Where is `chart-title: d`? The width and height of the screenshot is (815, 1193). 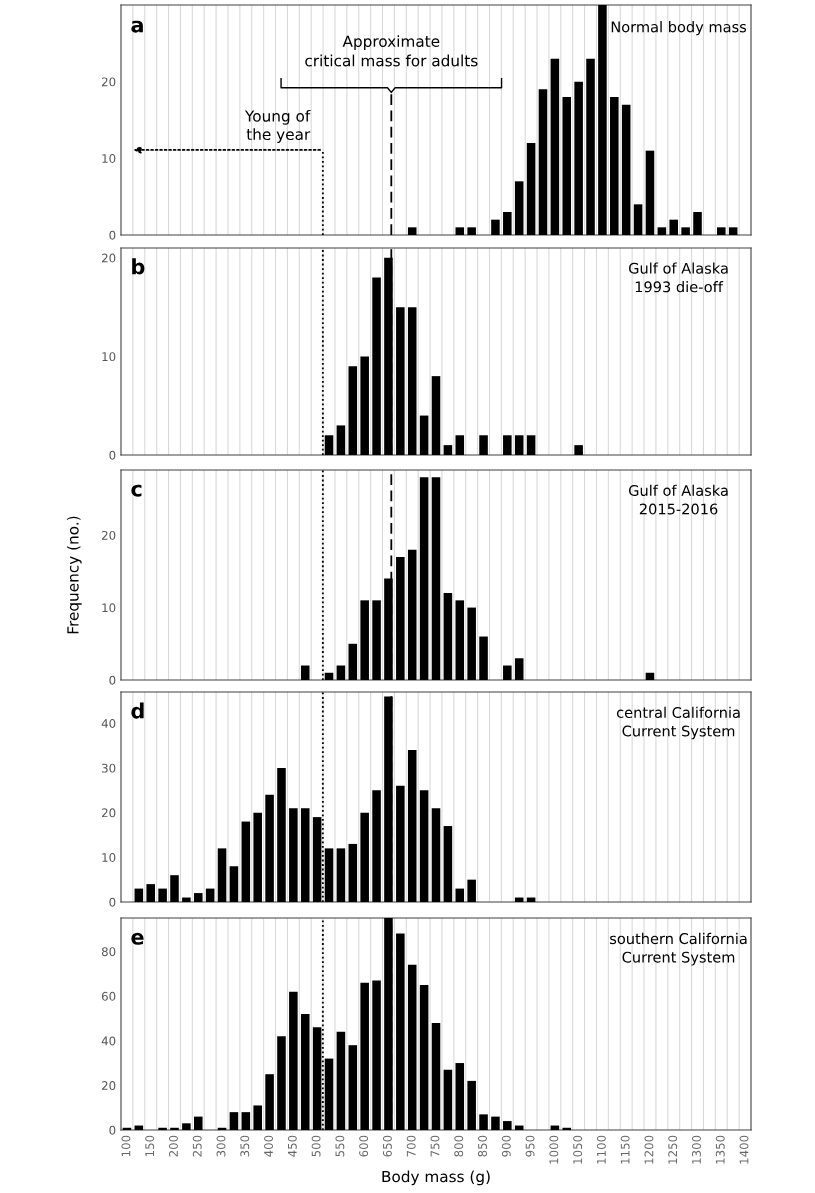
chart-title: d is located at coordinates (137, 710).